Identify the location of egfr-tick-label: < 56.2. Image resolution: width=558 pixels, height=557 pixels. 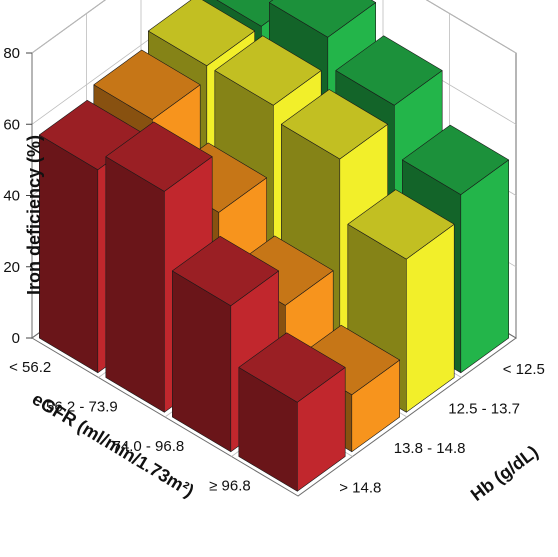
(30, 367).